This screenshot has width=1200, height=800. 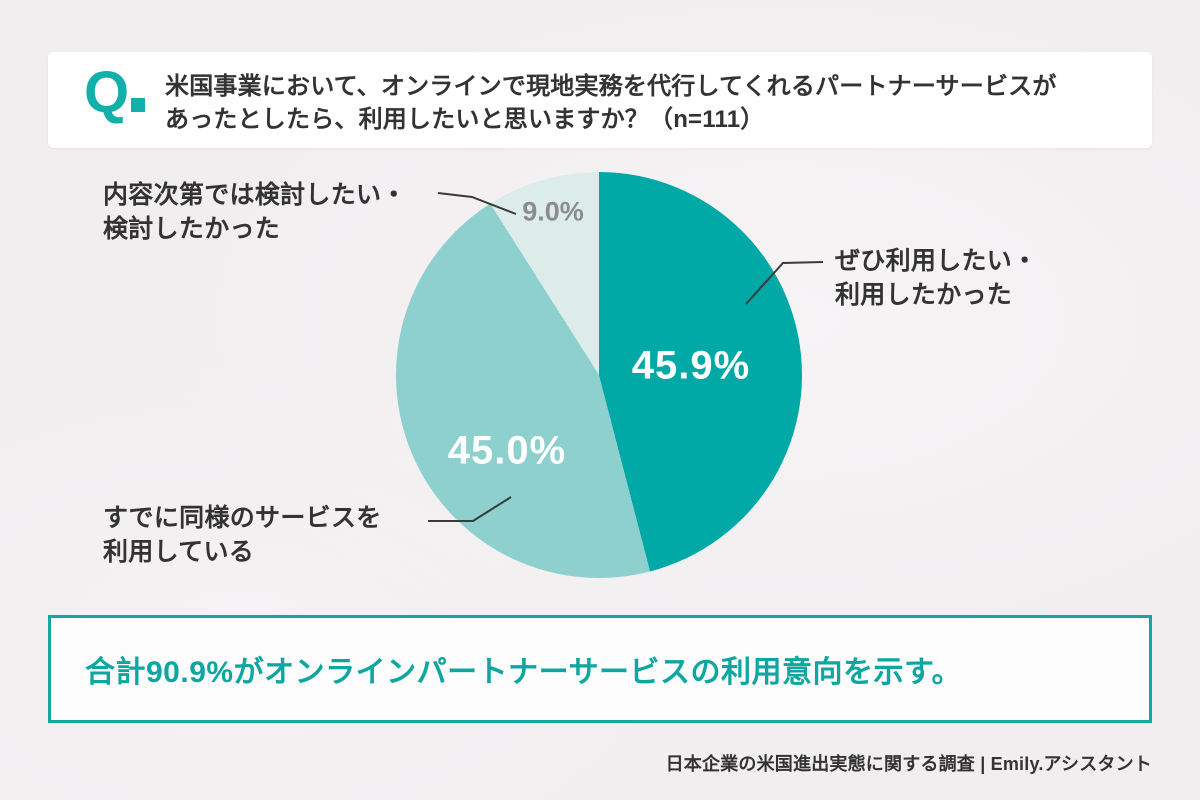 I want to click on q-period-square, so click(x=138, y=105).